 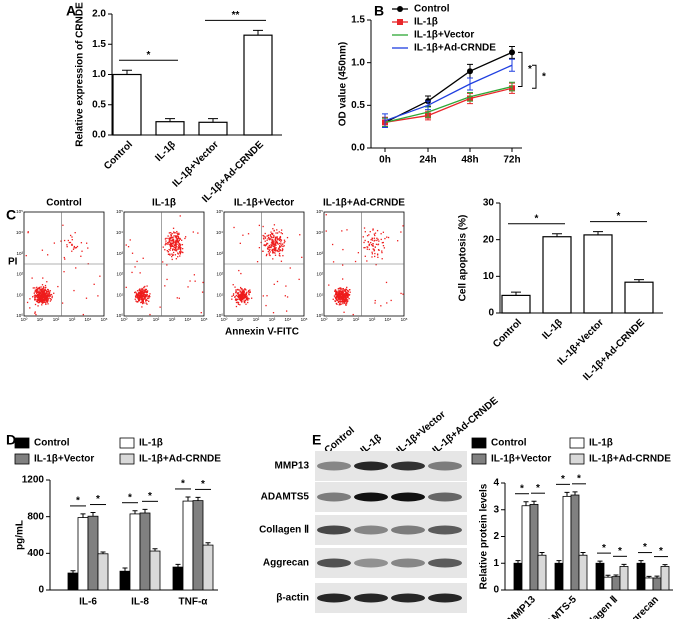 What do you see at coordinates (364, 203) in the screenshot?
I see `flow-title: IL-1β+Ad-CRNDE` at bounding box center [364, 203].